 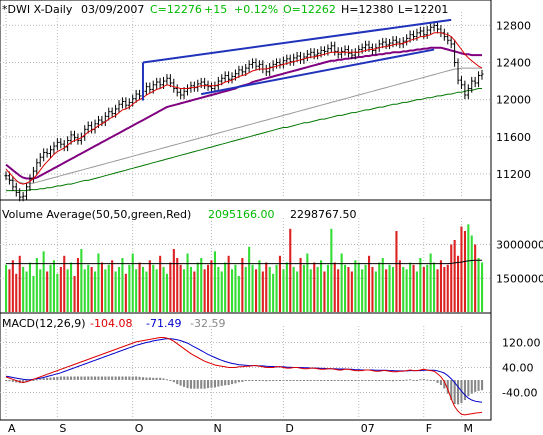 What do you see at coordinates (96, 214) in the screenshot?
I see `volume-title: Volume Average(50,50,green,Red)` at bounding box center [96, 214].